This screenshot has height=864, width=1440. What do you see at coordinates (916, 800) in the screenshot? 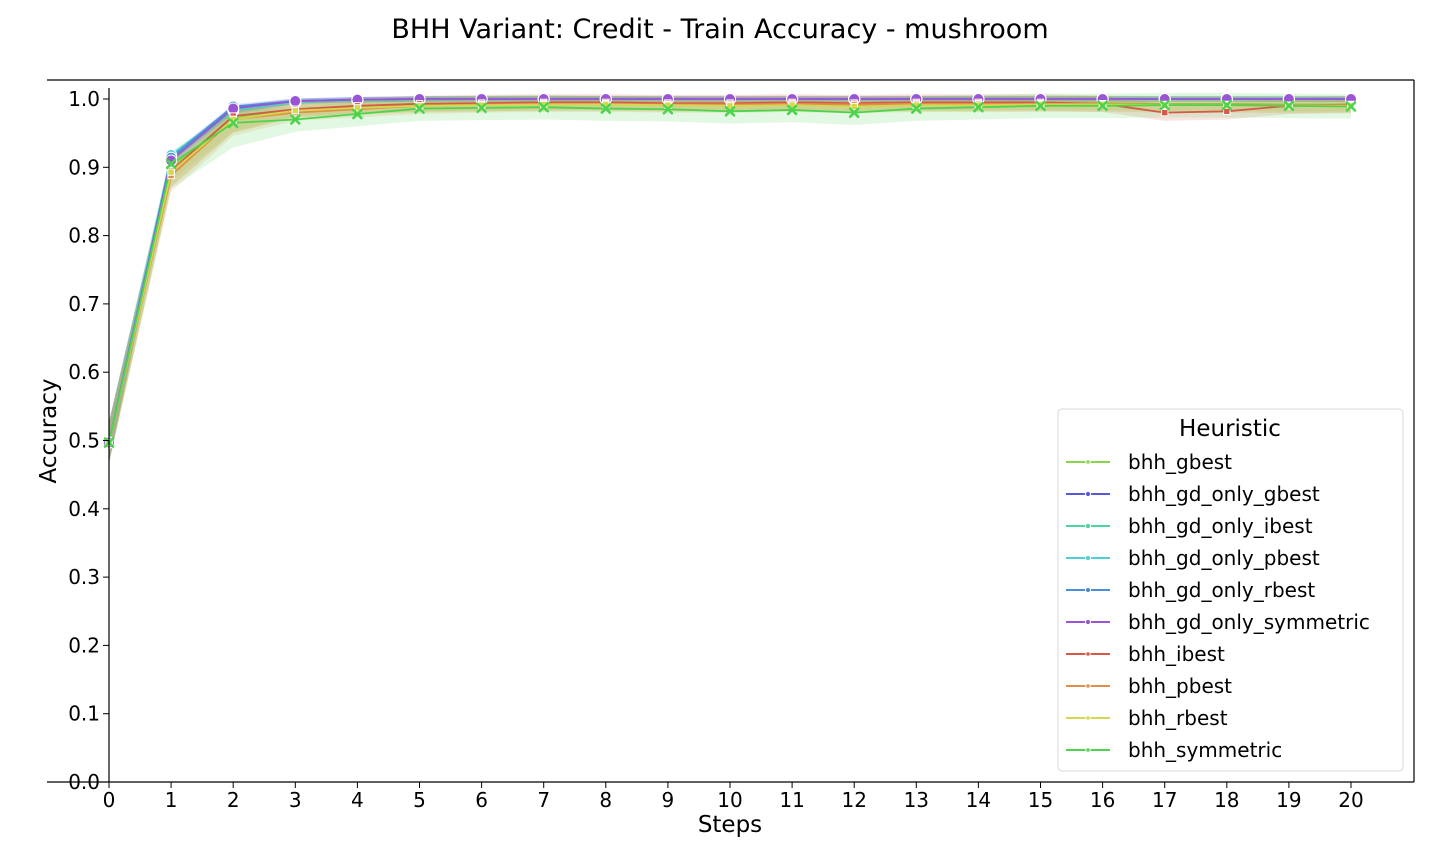
I see `x-tick-label: 13` at bounding box center [916, 800].